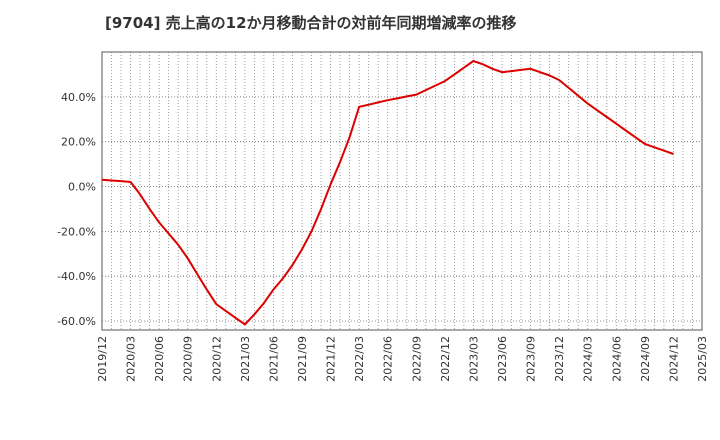 This screenshot has width=720, height=440. I want to click on y-tick-label: 40.0%, so click(78, 97).